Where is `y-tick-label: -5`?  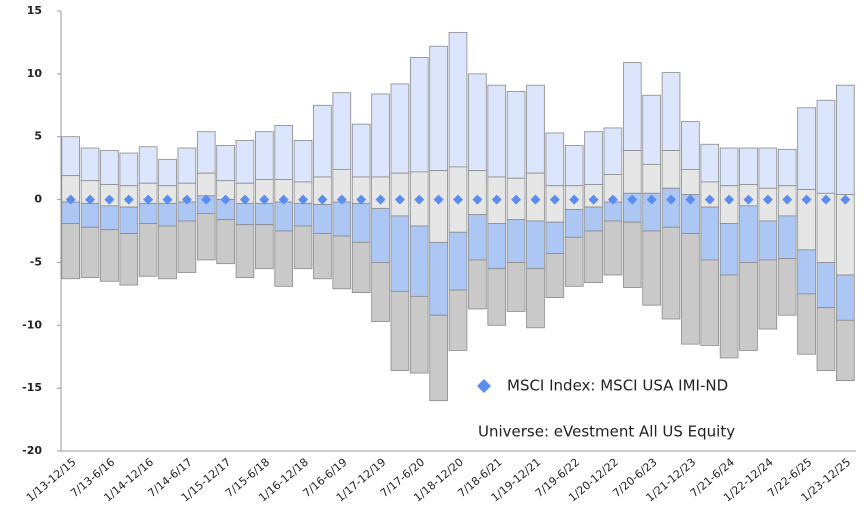 y-tick-label: -5 is located at coordinates (36, 261).